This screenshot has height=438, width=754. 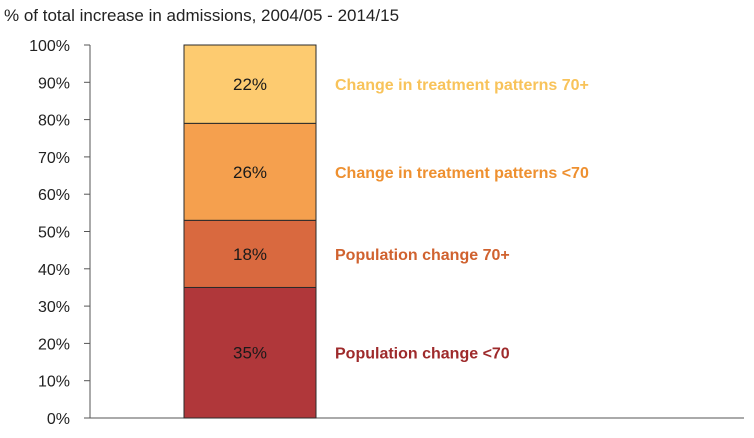 What do you see at coordinates (54, 158) in the screenshot?
I see `y-tick-label: 70%` at bounding box center [54, 158].